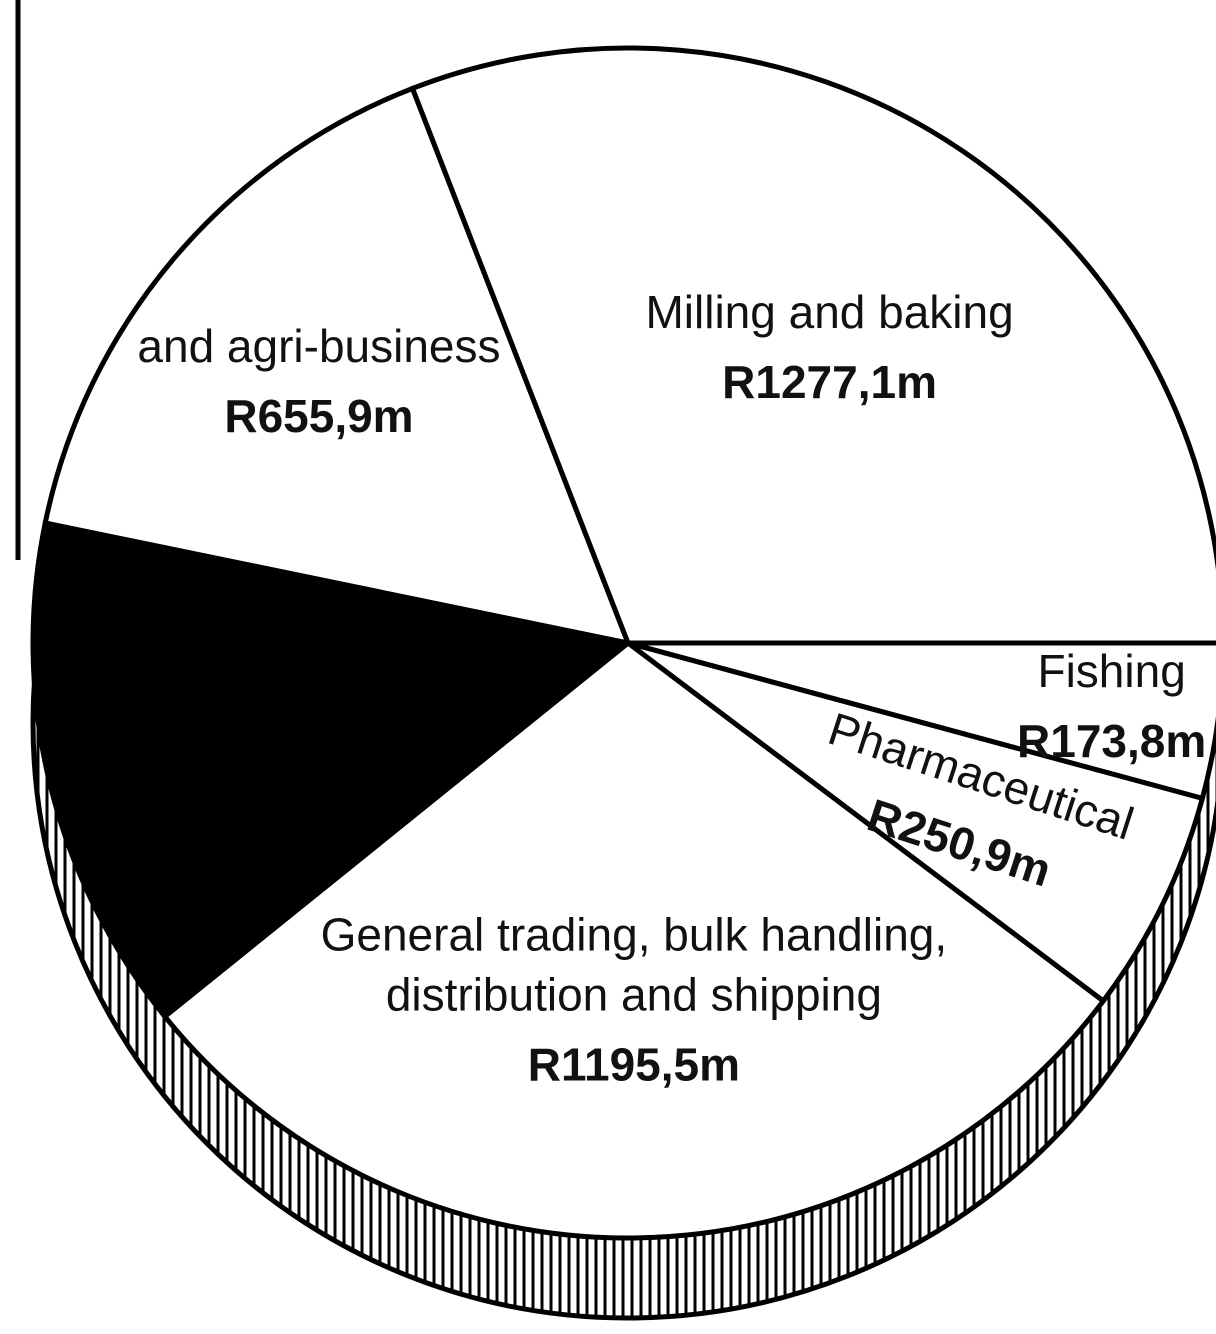 This screenshot has height=1334, width=1216. Describe the element at coordinates (829, 382) in the screenshot. I see `value-label: R1277,1m` at that location.